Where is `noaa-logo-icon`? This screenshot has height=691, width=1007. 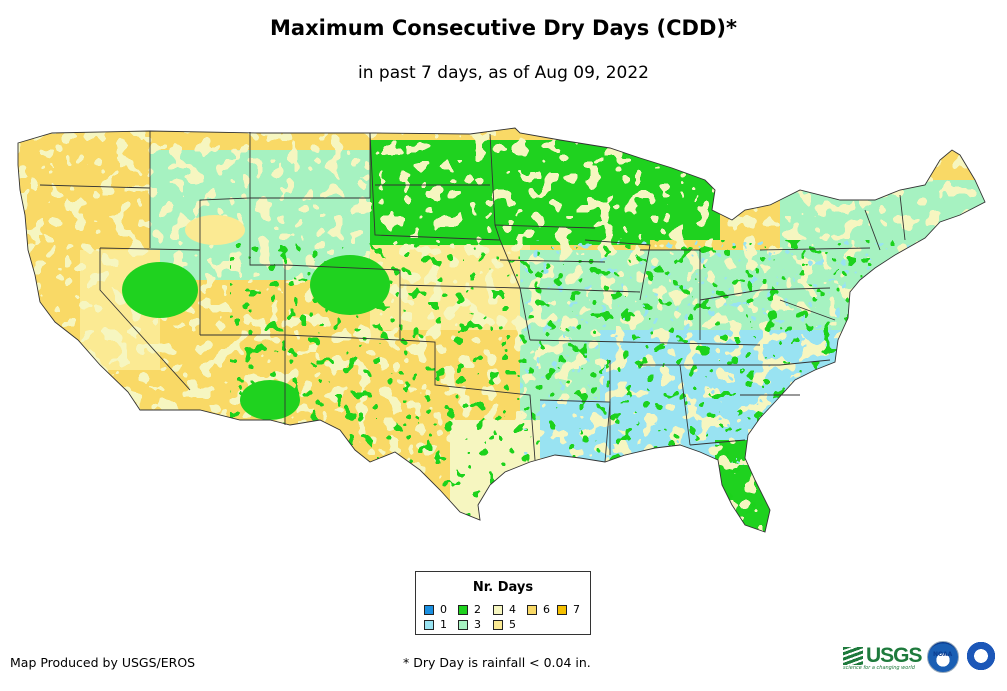 noaa-logo-icon is located at coordinates (943, 657).